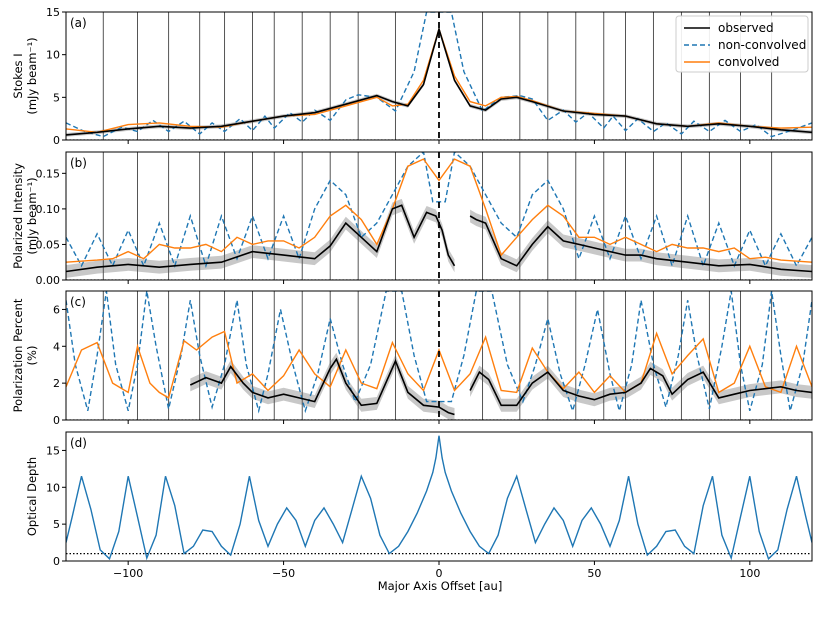 This screenshot has width=830, height=623. Describe the element at coordinates (78, 302) in the screenshot. I see `panel-tag: (c)` at that location.